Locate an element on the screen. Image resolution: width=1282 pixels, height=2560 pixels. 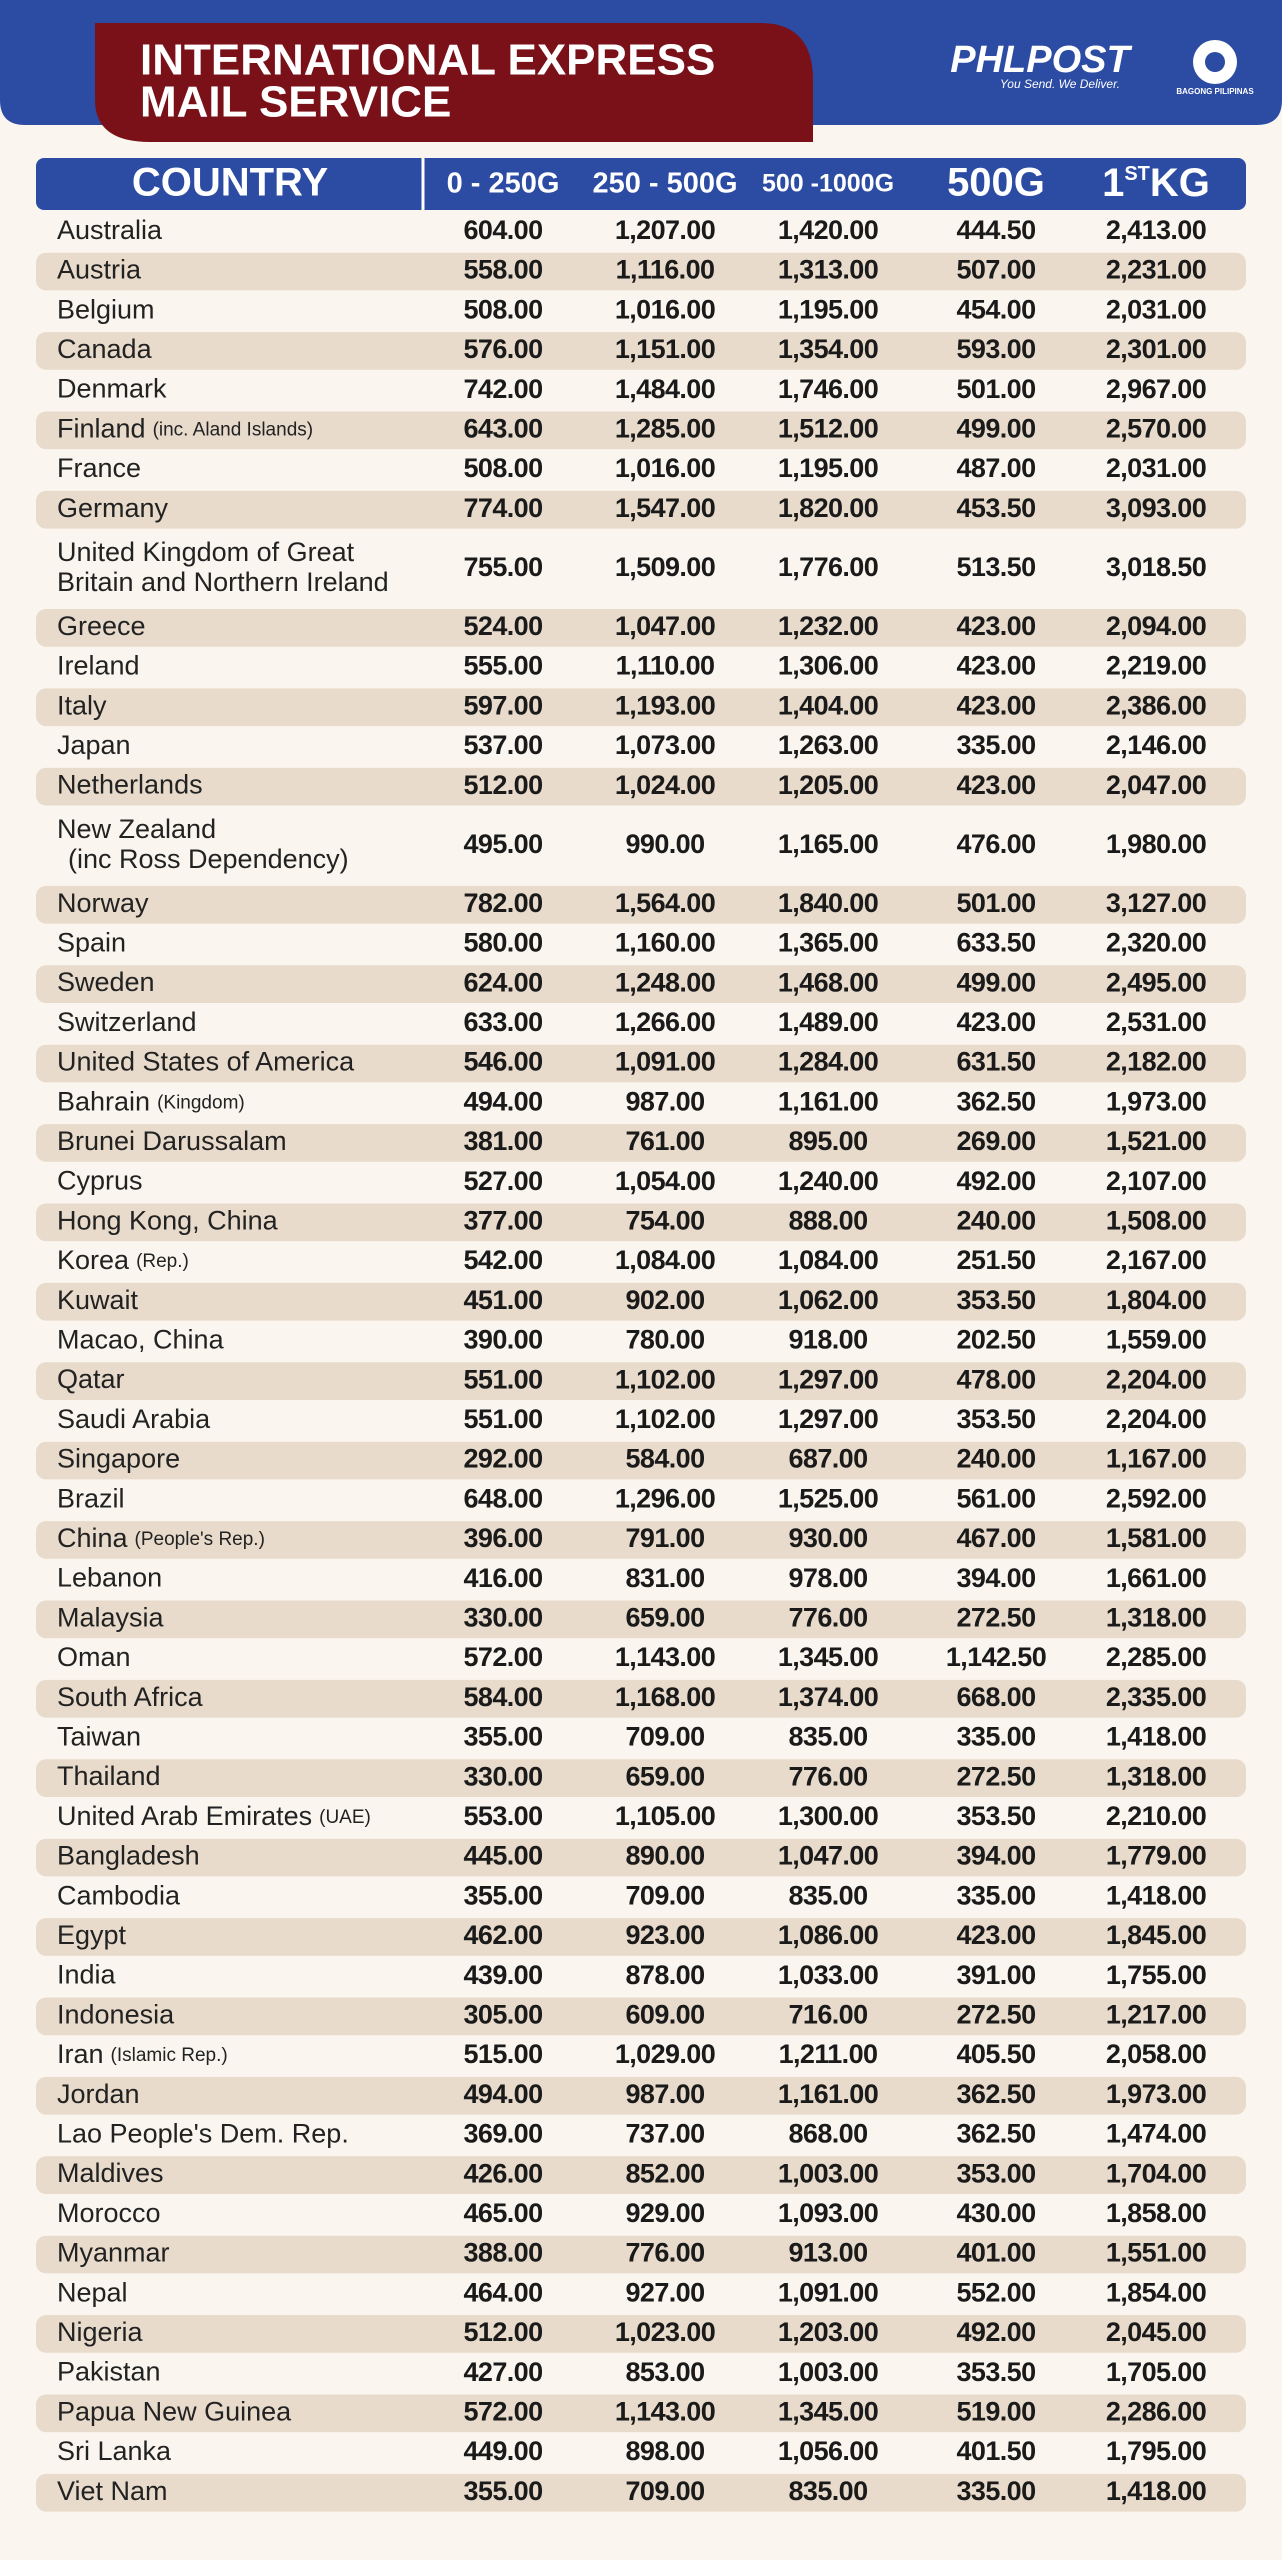
rate: 1,165.00 is located at coordinates (828, 844).